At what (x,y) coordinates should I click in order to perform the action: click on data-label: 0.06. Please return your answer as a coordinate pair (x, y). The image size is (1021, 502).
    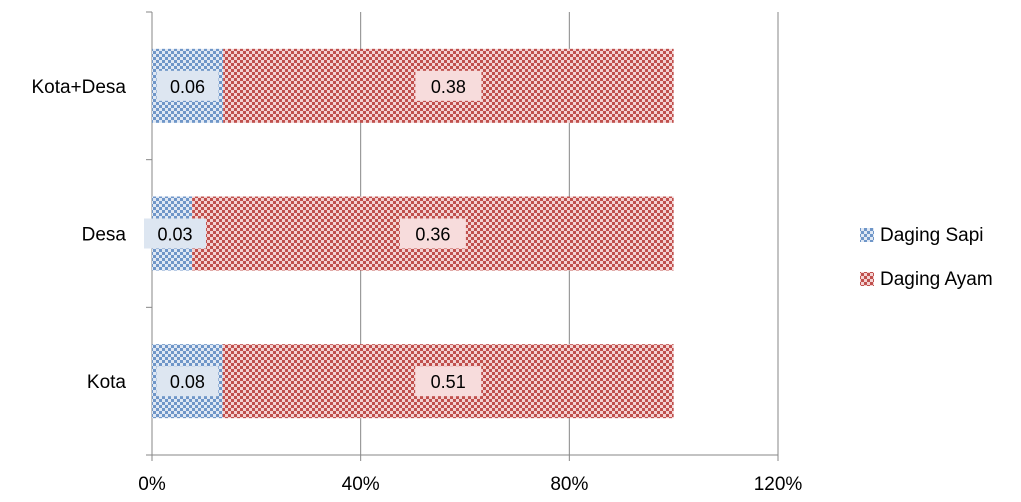
    Looking at the image, I should click on (187, 87).